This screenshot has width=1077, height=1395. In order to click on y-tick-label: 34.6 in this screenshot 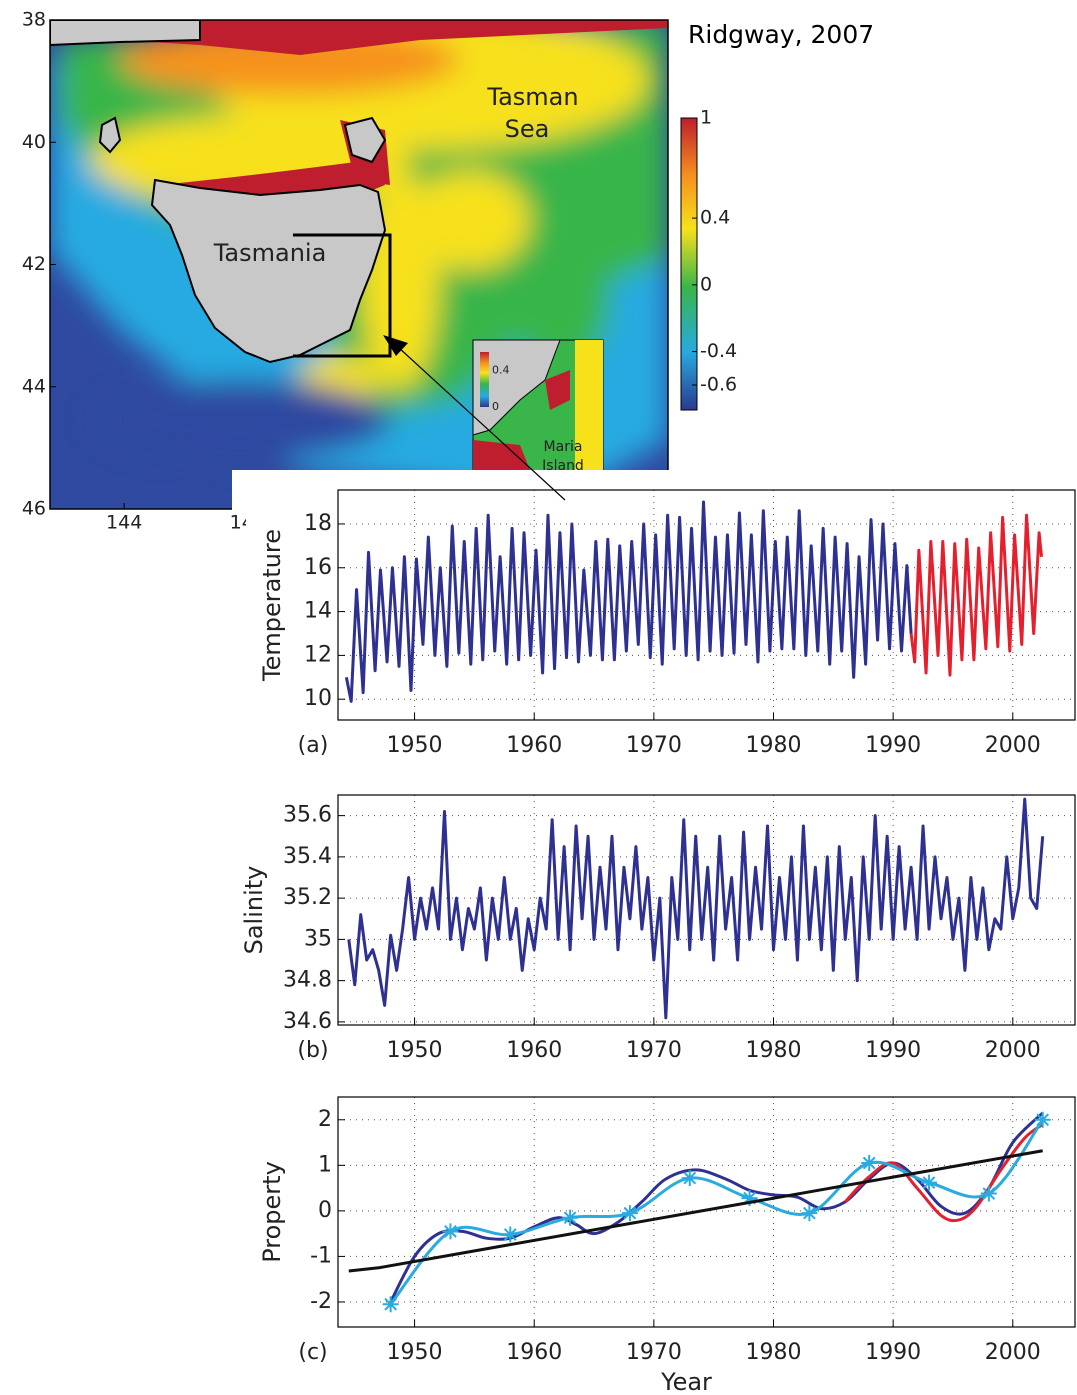, I will do `click(307, 1021)`.